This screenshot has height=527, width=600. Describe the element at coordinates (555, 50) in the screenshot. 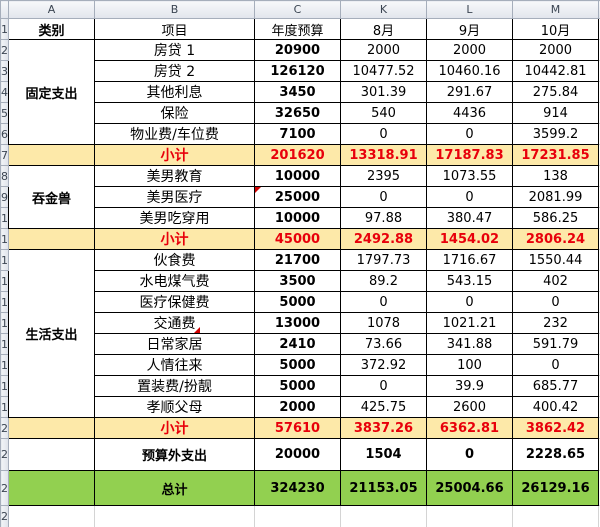

I see `month-value-cell: 2000` at that location.